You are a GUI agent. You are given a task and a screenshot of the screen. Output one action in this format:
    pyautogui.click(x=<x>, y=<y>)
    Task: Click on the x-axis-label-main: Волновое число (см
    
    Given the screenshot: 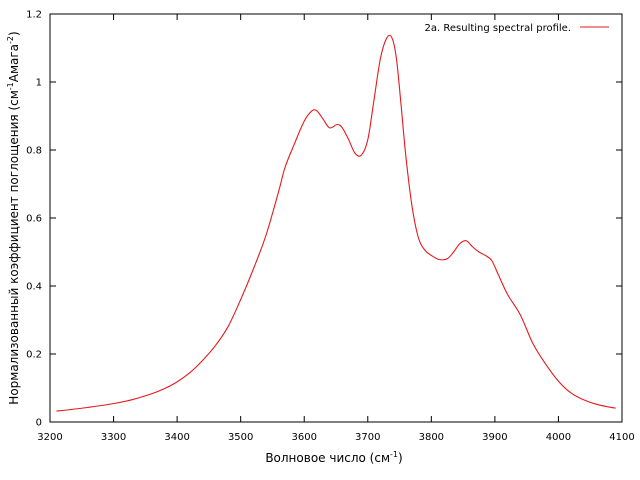 What is the action you would take?
    pyautogui.click(x=327, y=458)
    